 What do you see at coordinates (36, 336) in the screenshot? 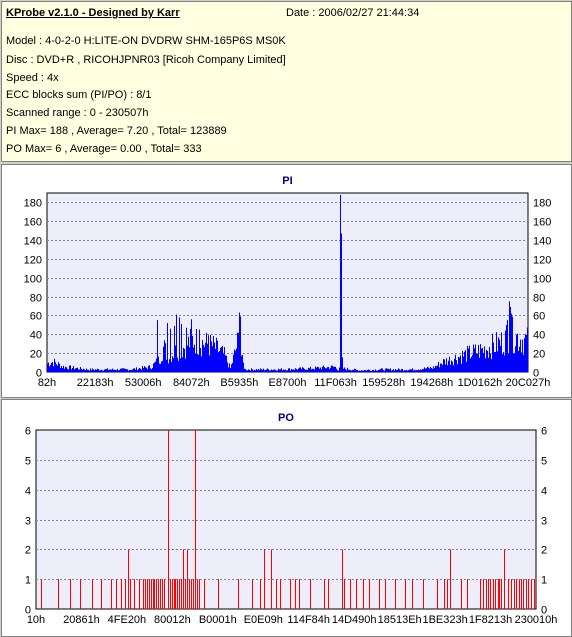
I see `y-tick-label-left: 40` at bounding box center [36, 336].